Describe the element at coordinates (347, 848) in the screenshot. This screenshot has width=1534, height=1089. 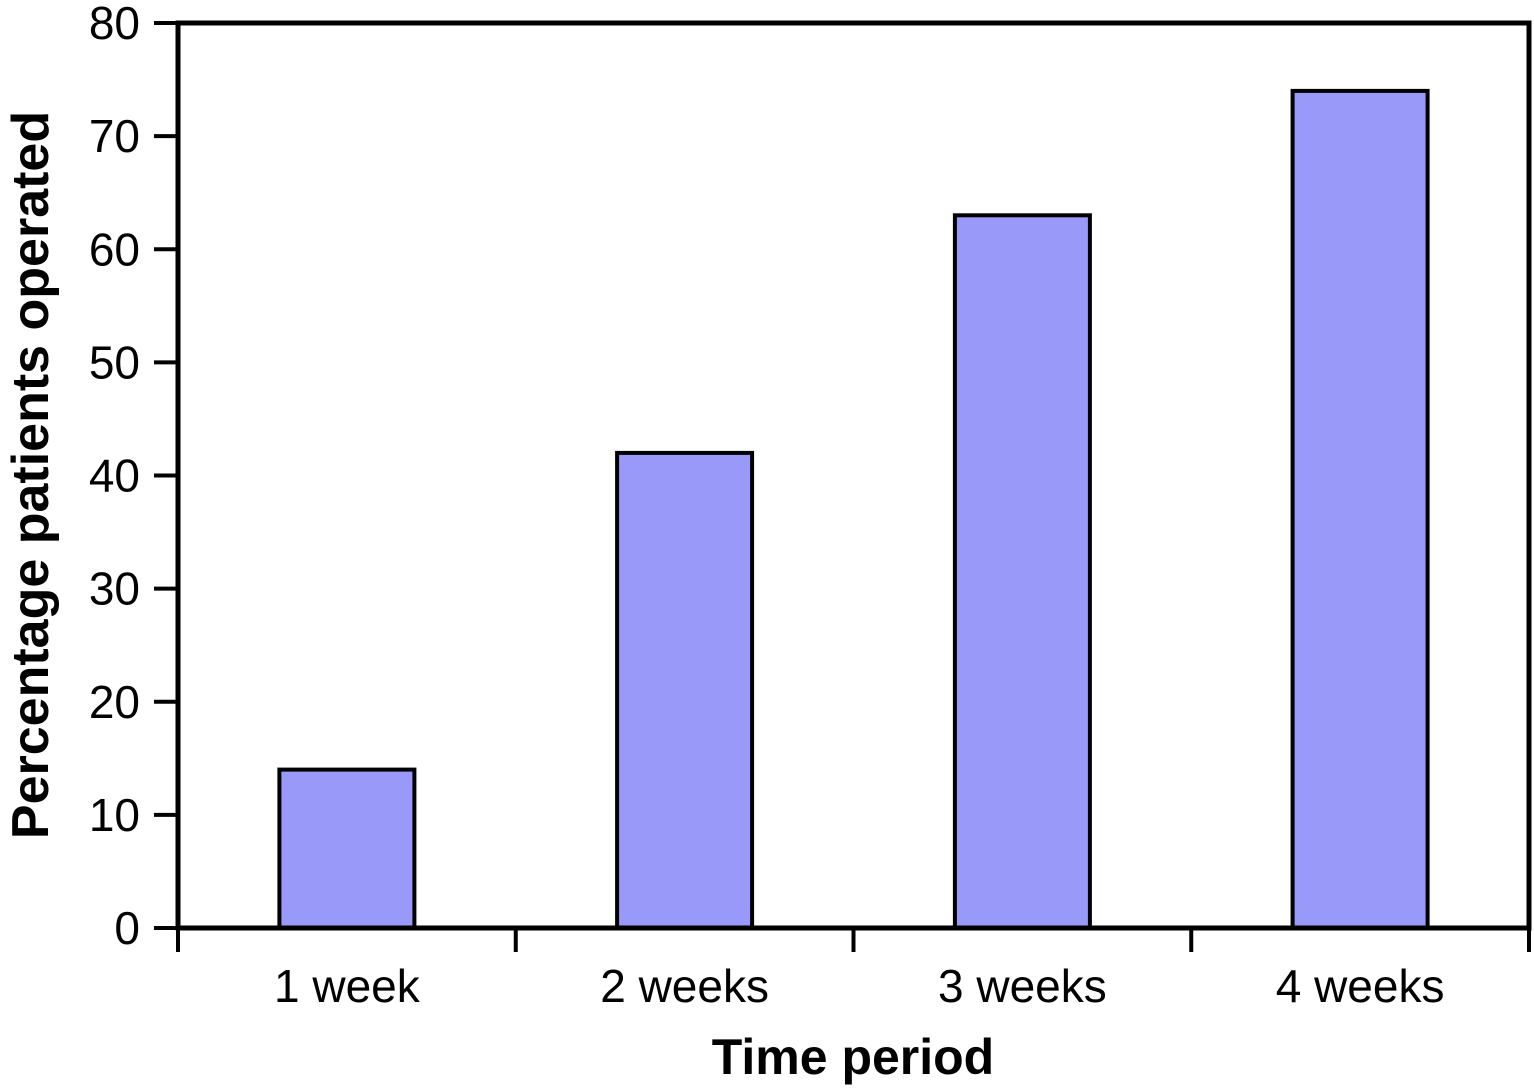
I see `bar-1-week` at that location.